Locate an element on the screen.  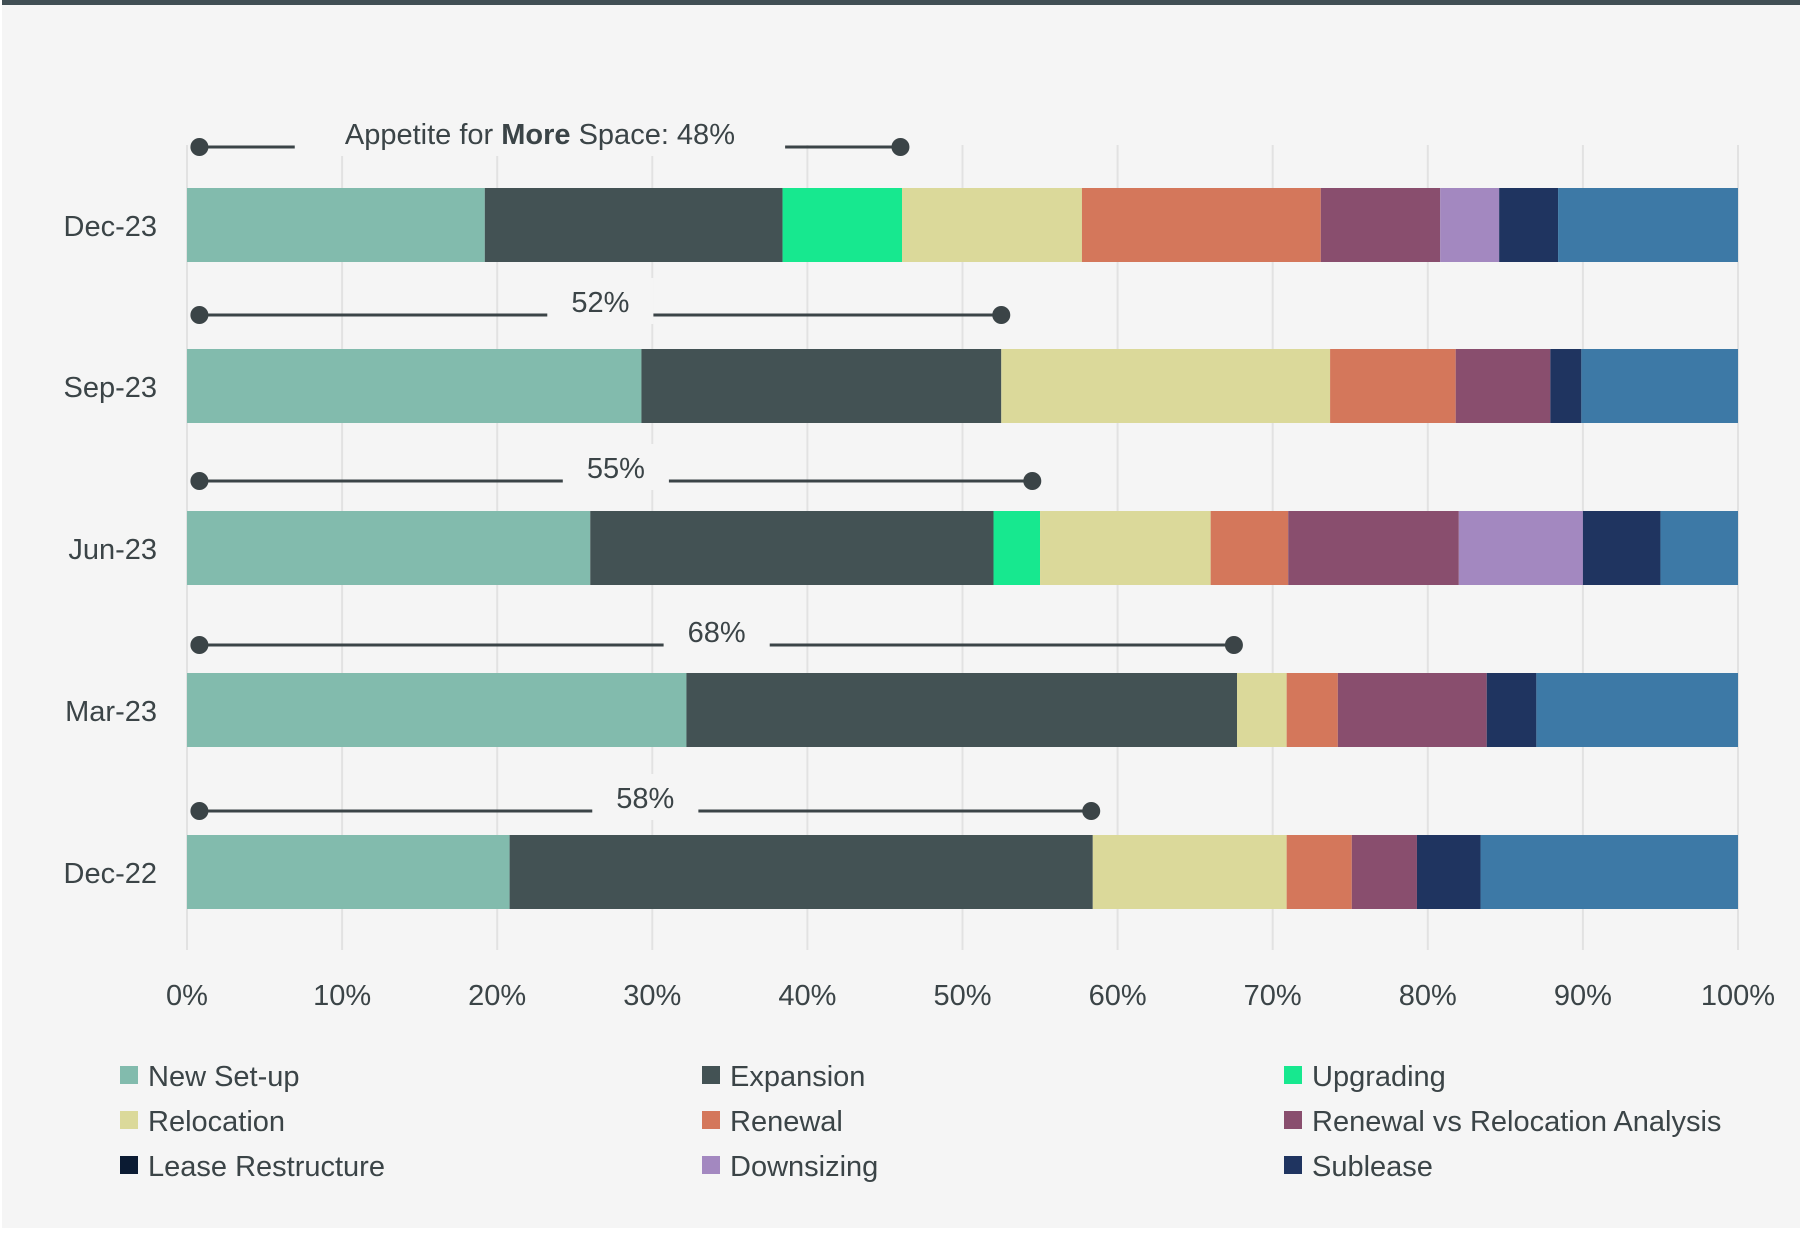
legend-label: Expansion is located at coordinates (797, 1077).